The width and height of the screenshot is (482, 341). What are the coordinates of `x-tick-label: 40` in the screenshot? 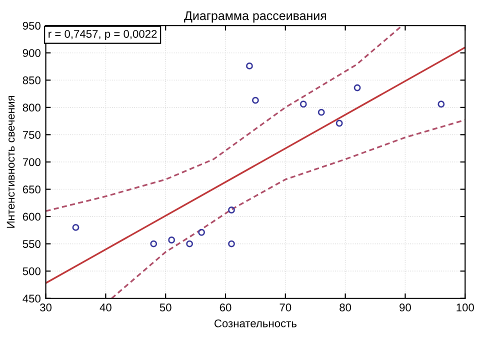 It's located at (106, 308).